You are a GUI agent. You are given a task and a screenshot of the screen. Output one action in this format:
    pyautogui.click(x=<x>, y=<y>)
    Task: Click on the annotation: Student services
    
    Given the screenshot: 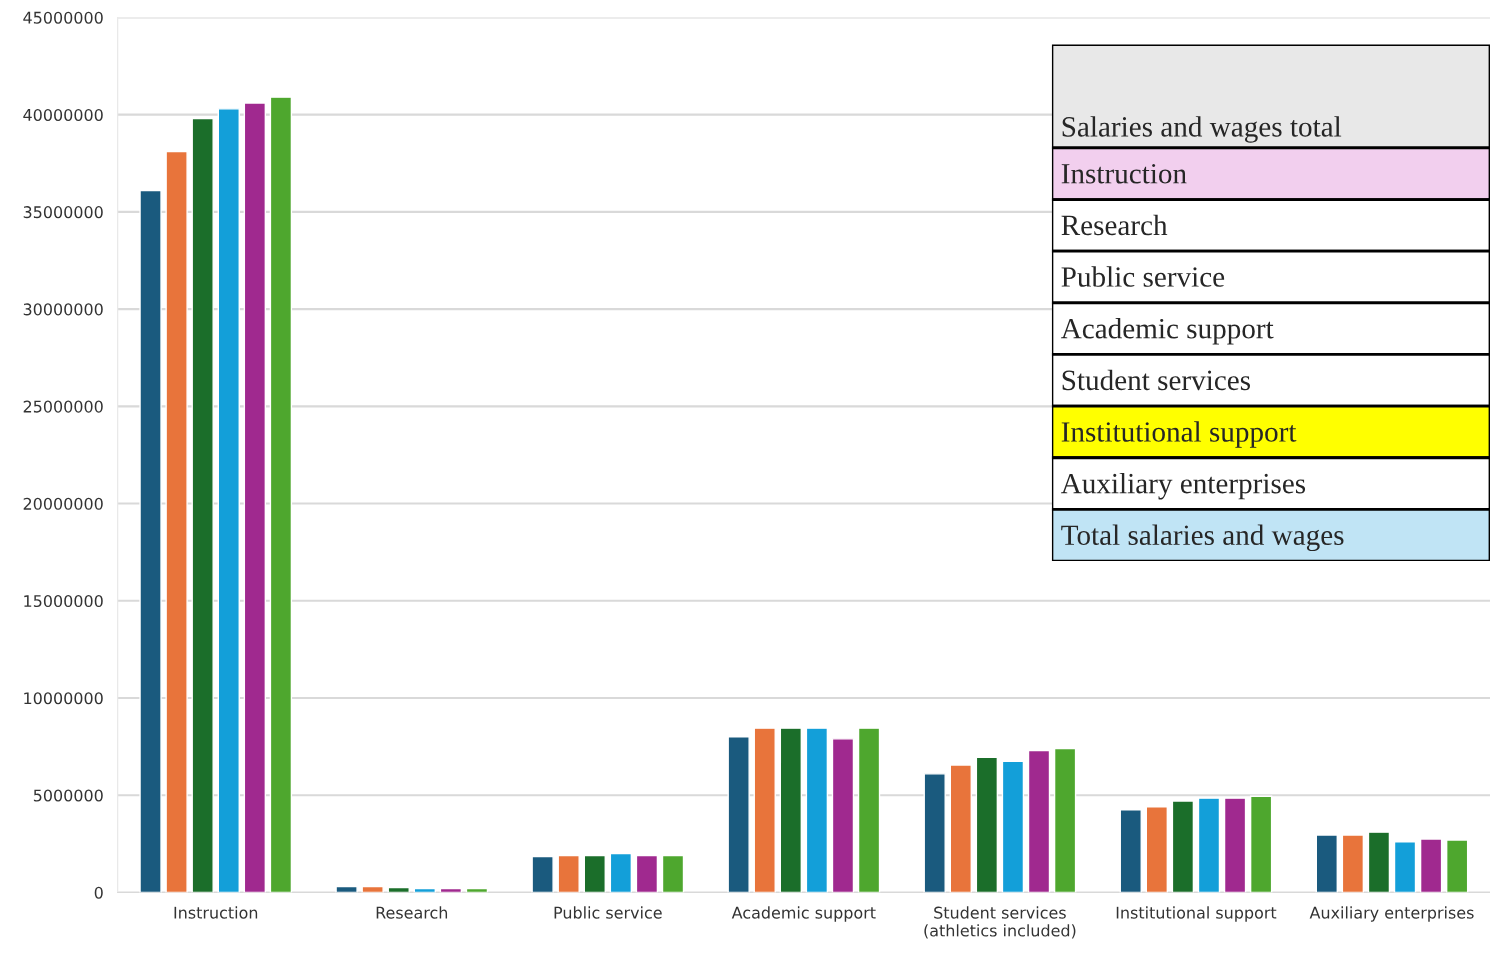 What is the action you would take?
    pyautogui.click(x=1156, y=380)
    